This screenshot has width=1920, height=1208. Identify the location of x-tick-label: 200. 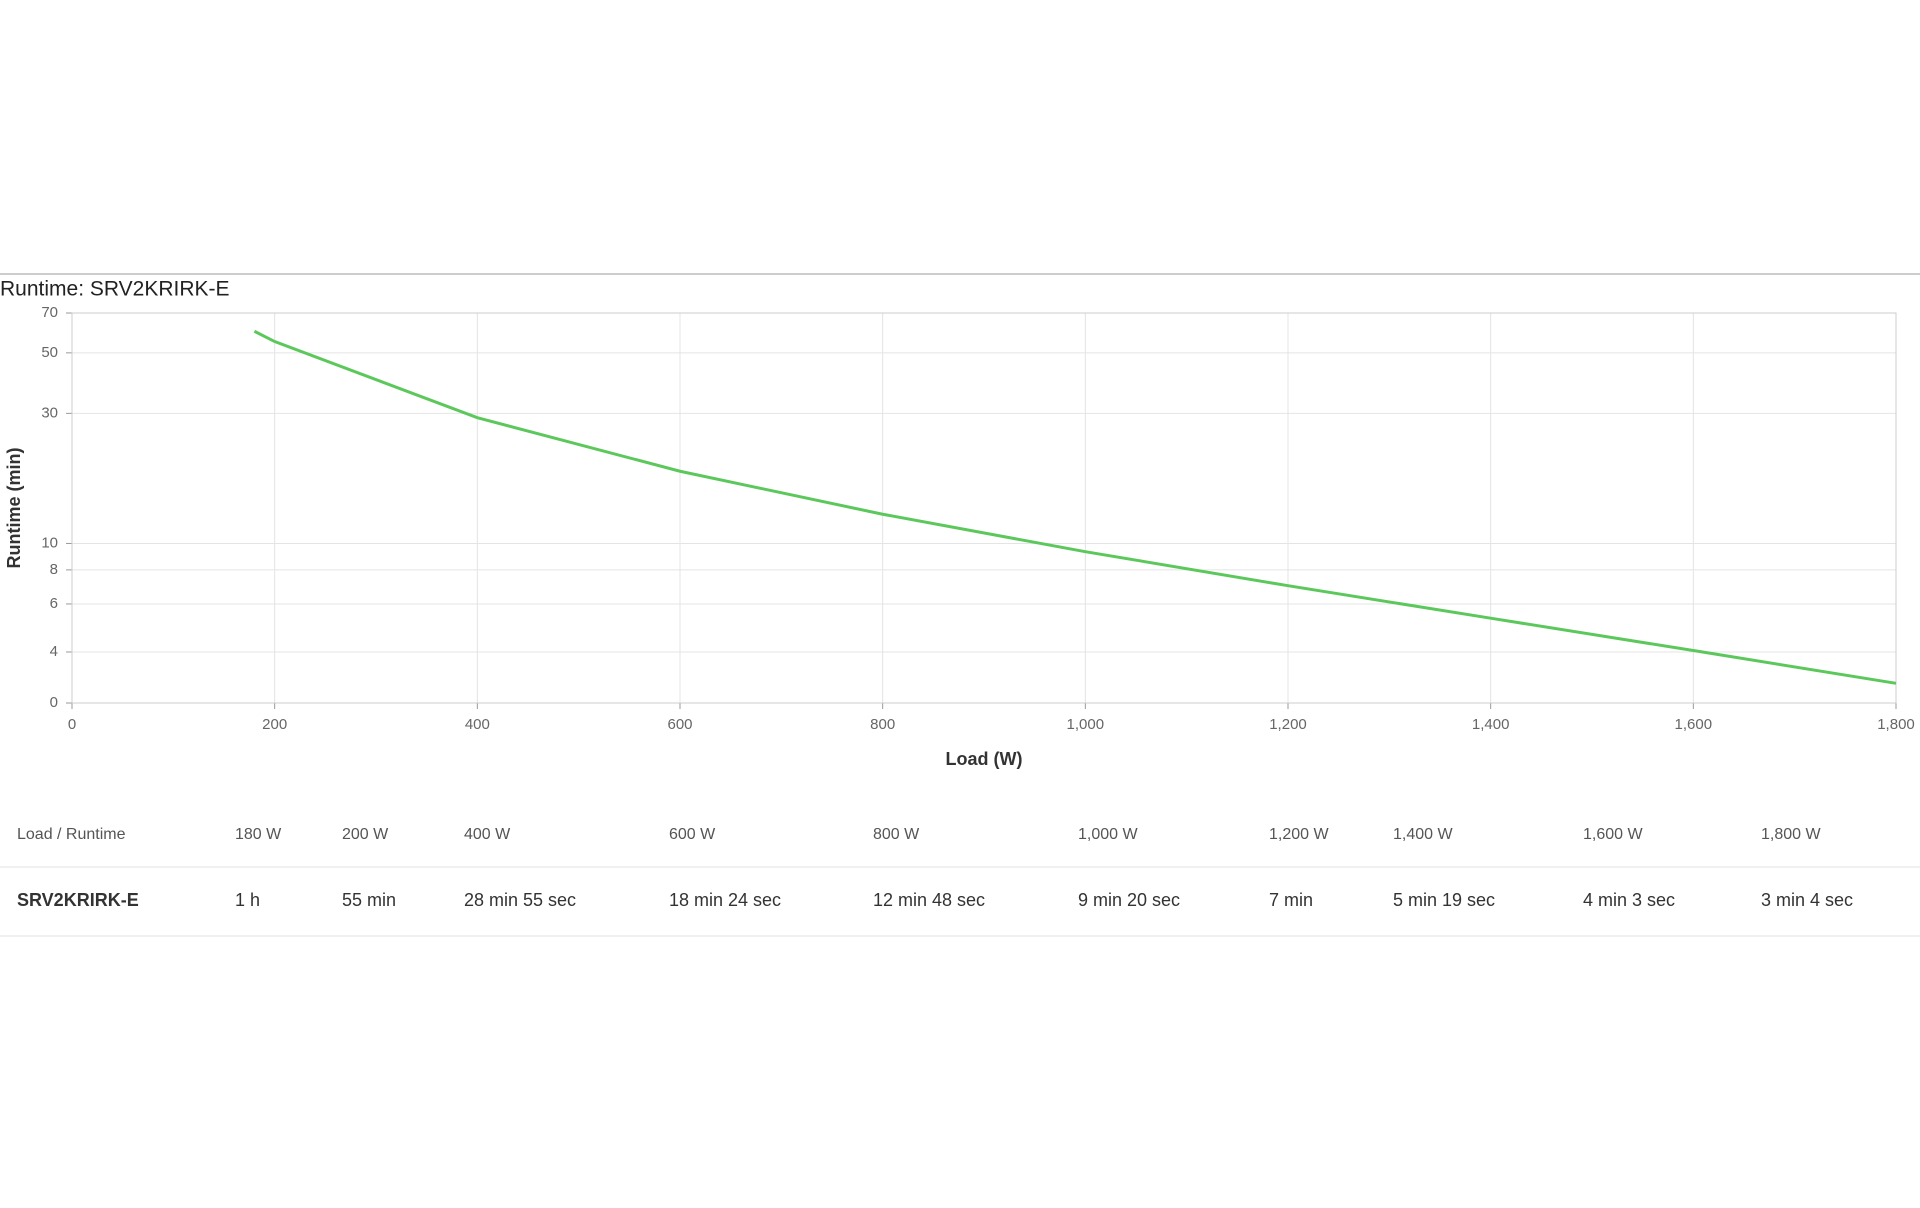
(274, 724).